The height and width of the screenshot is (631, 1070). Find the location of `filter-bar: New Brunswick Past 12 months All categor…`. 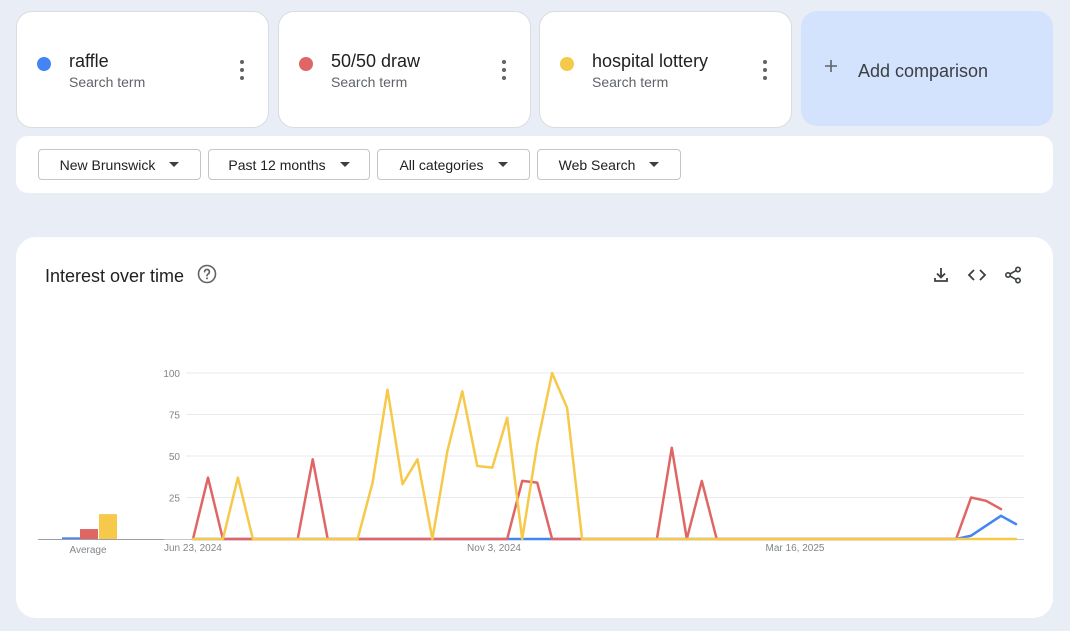

filter-bar: New Brunswick Past 12 months All categor… is located at coordinates (534, 164).